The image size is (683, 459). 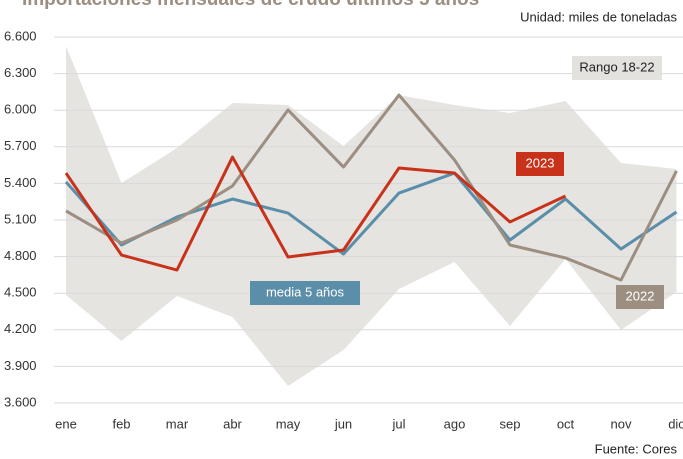 What do you see at coordinates (232, 423) in the screenshot?
I see `x-tick-label: abr` at bounding box center [232, 423].